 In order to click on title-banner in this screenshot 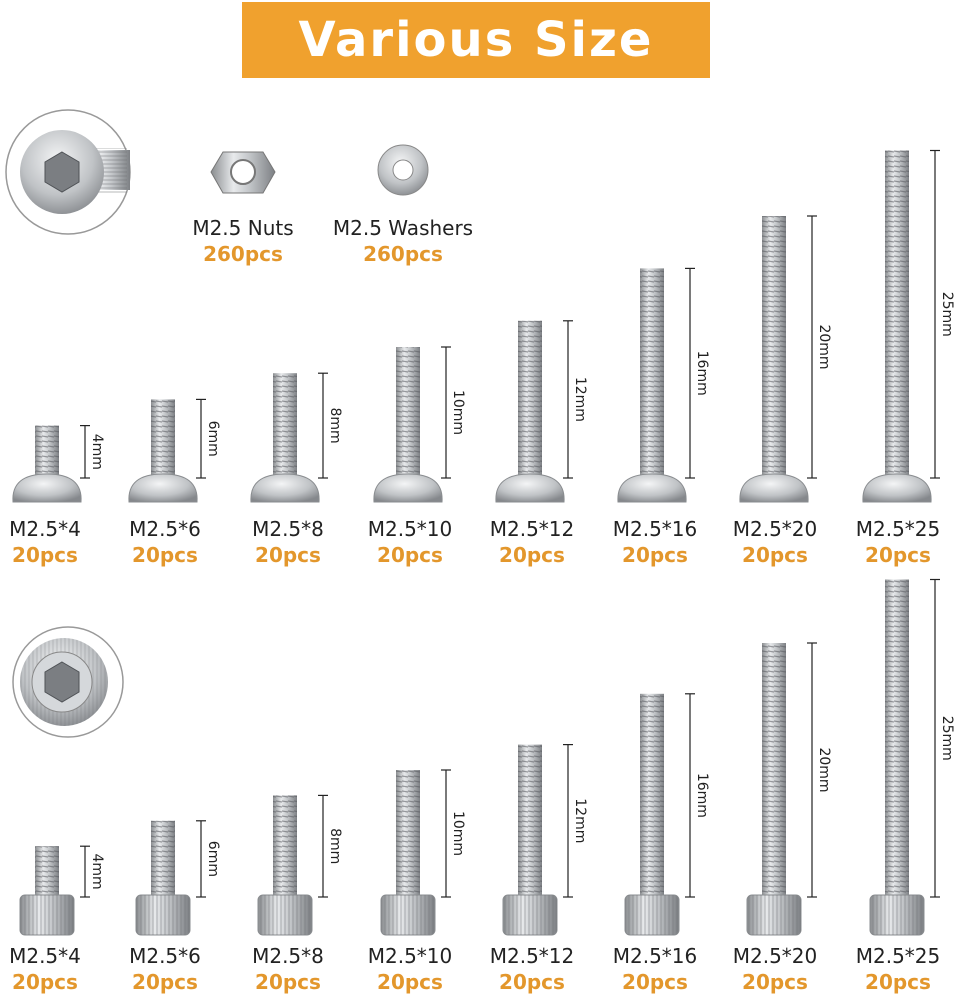, I will do `click(476, 40)`.